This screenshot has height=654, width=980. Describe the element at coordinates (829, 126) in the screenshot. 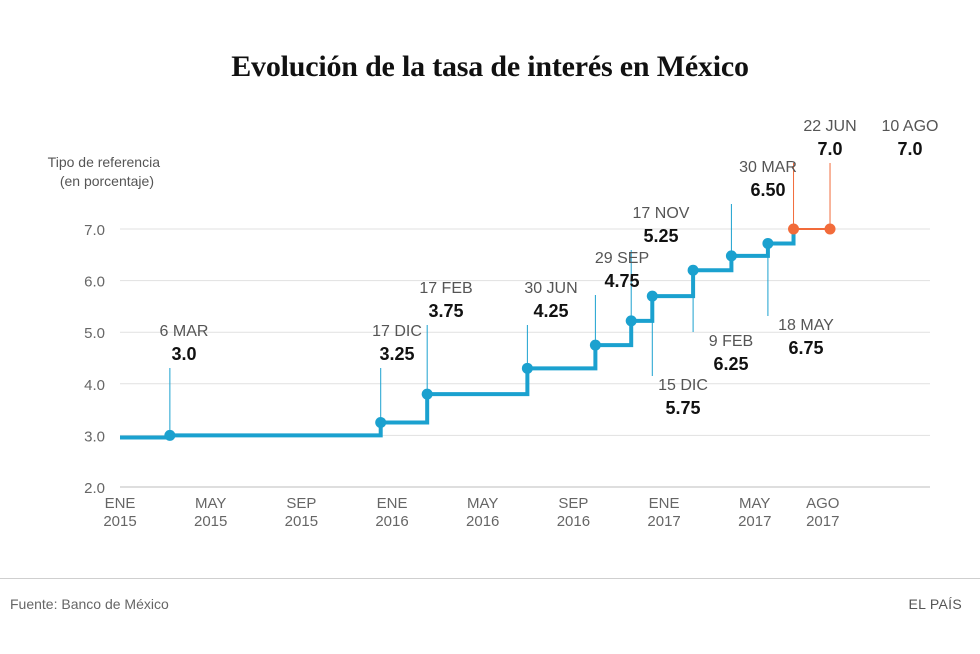

I see `annotation-date: 22 JUN` at that location.